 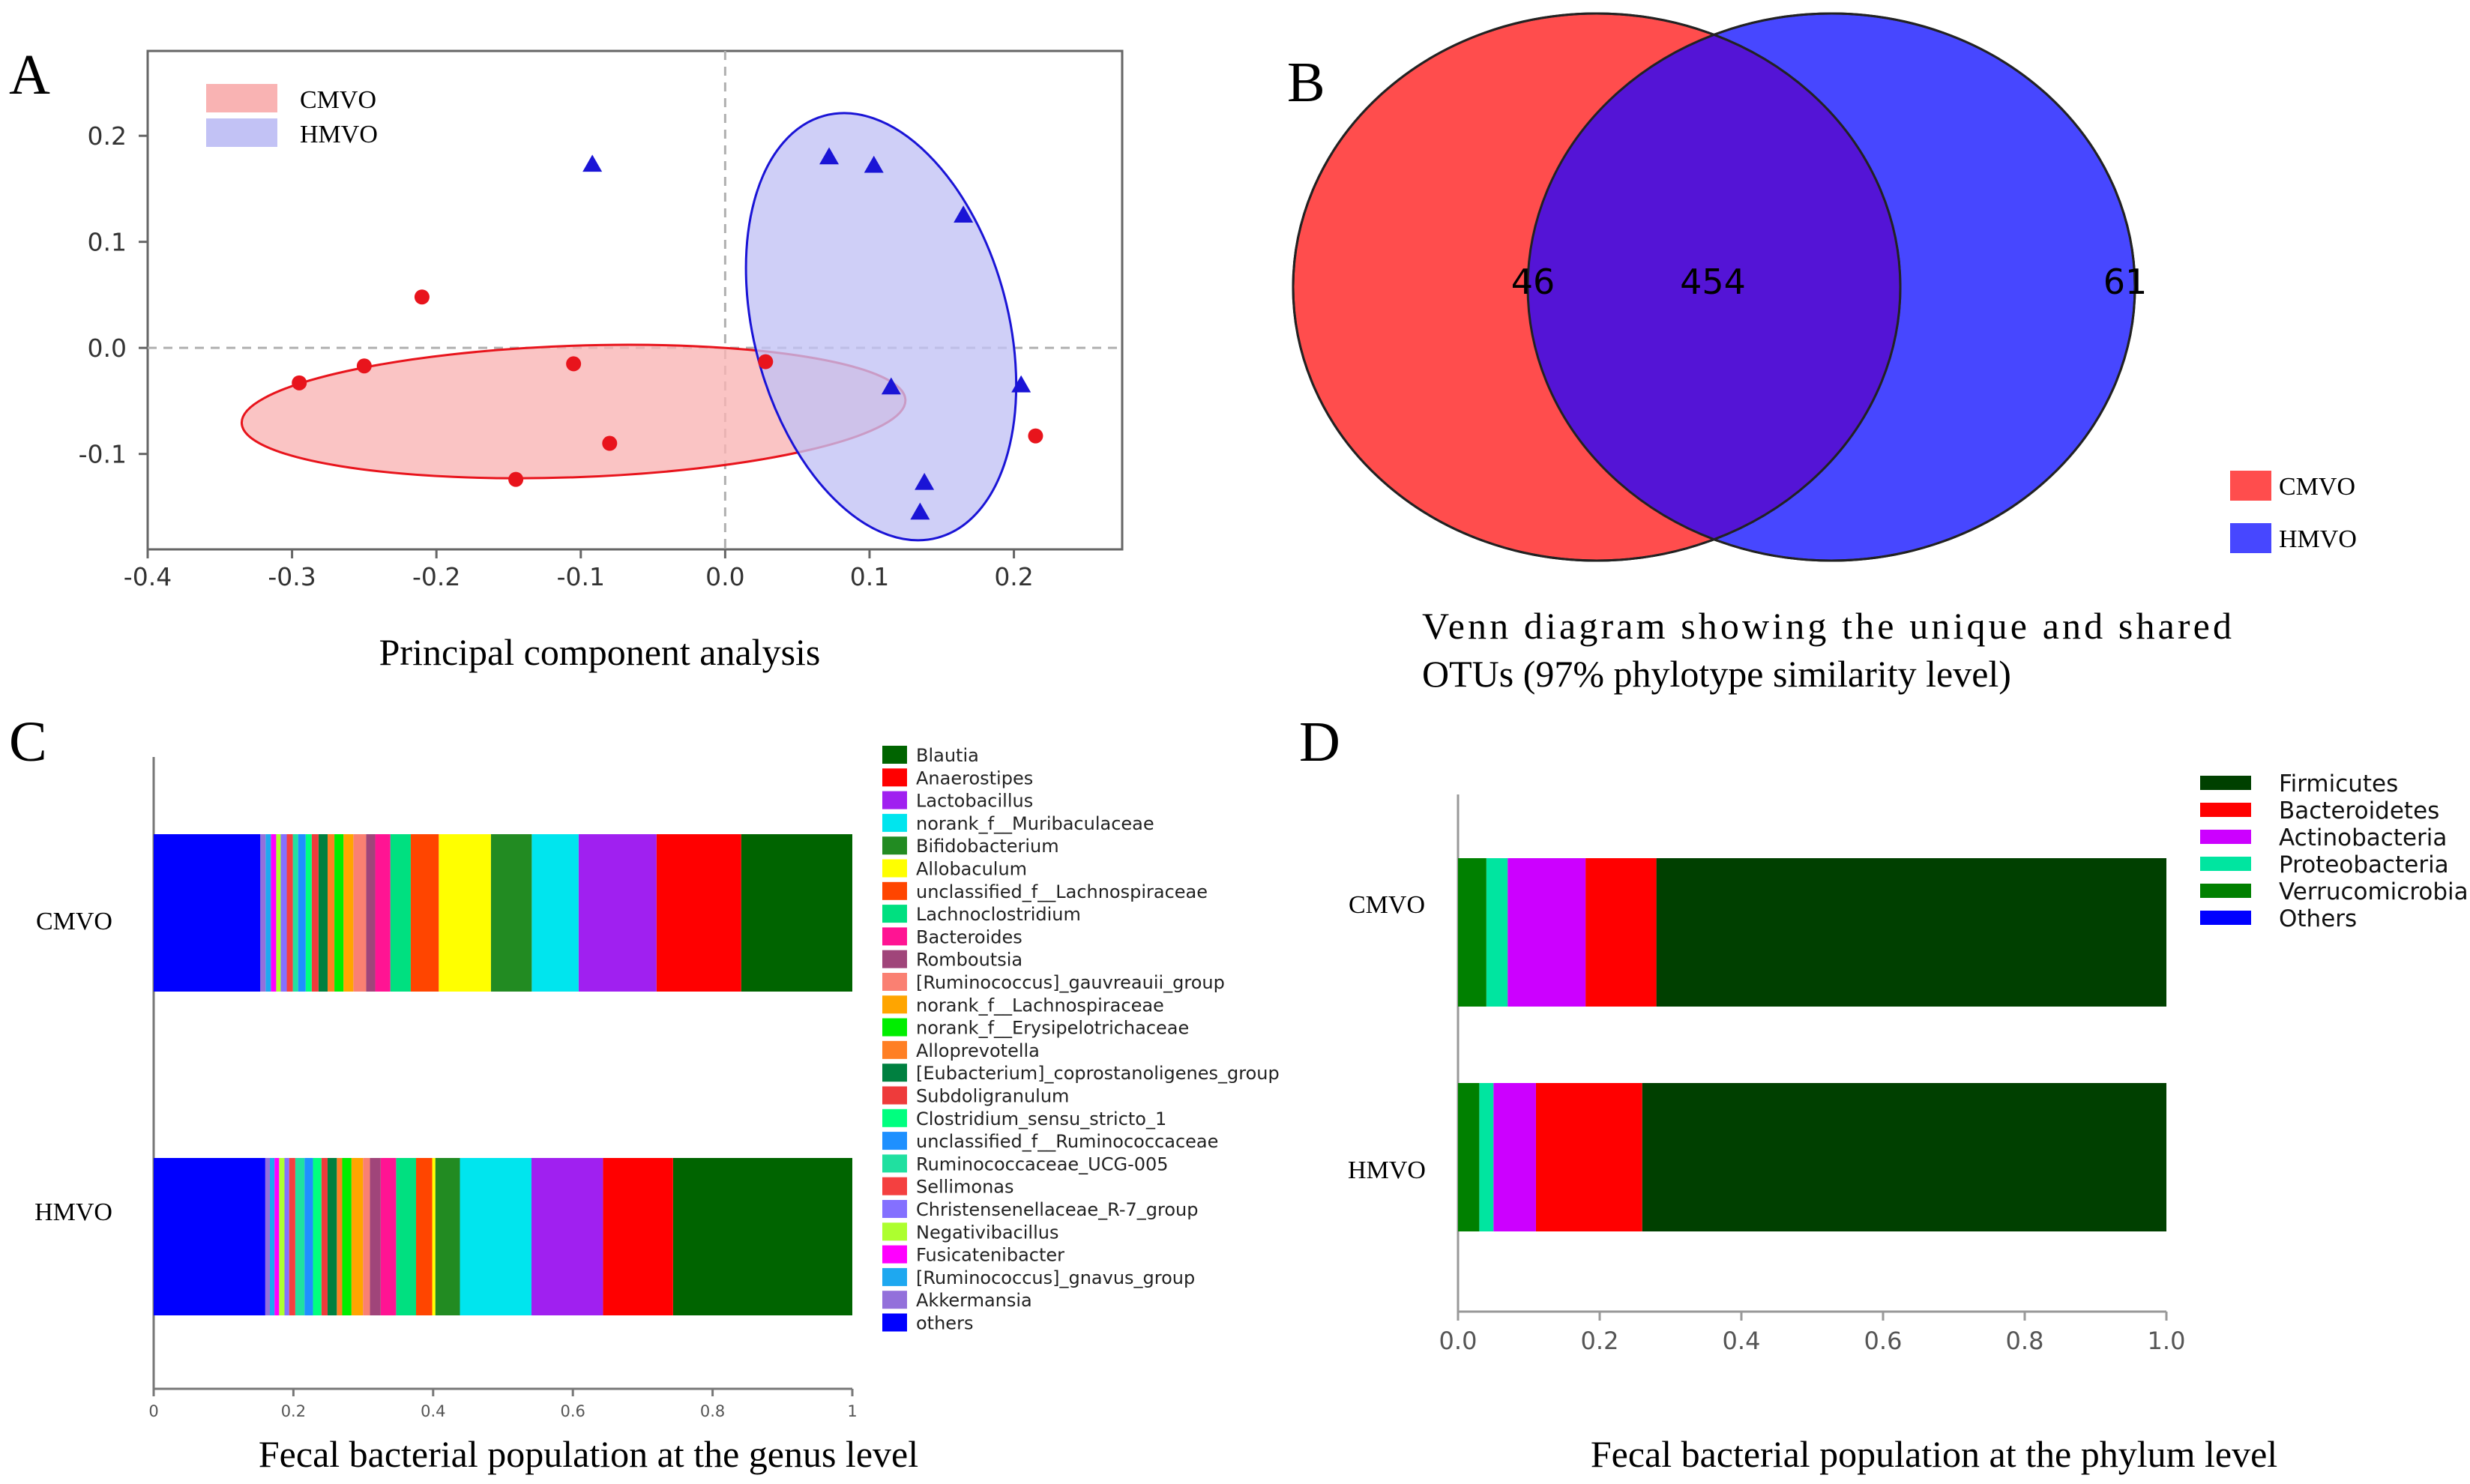 What do you see at coordinates (894, 1209) in the screenshot?
I see `genus-legend-swatch-christensenellaceae-r-7-group` at bounding box center [894, 1209].